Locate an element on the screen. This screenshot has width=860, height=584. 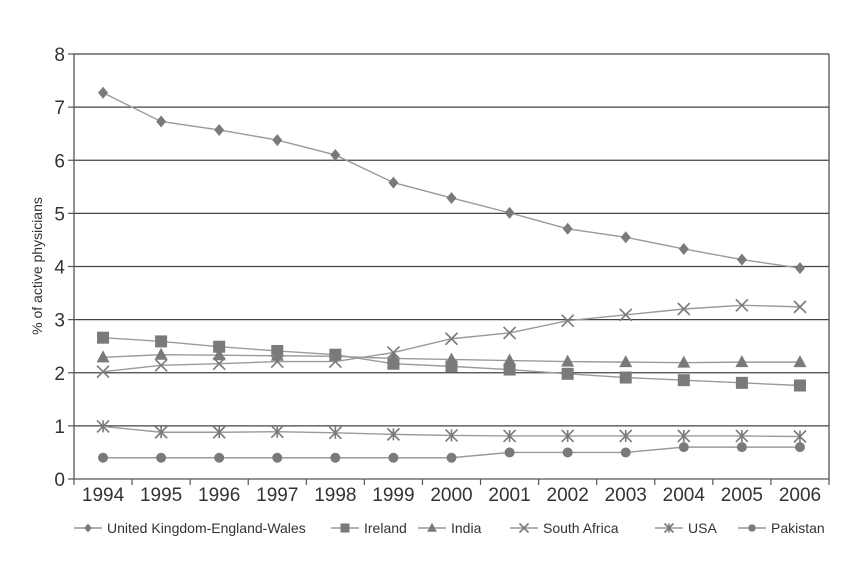
y-tick-label: 0 is located at coordinates (59, 480).